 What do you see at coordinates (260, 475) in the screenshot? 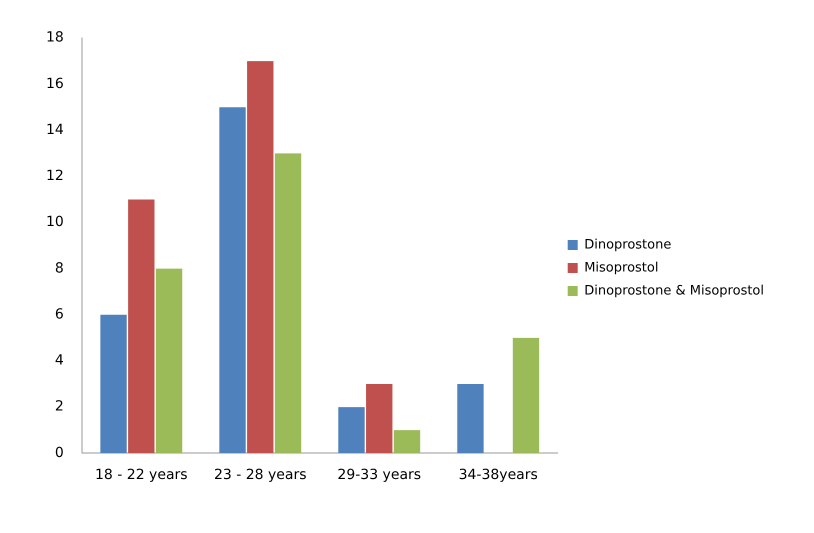
I see `x-tick-label: 23 - 28 years` at bounding box center [260, 475].